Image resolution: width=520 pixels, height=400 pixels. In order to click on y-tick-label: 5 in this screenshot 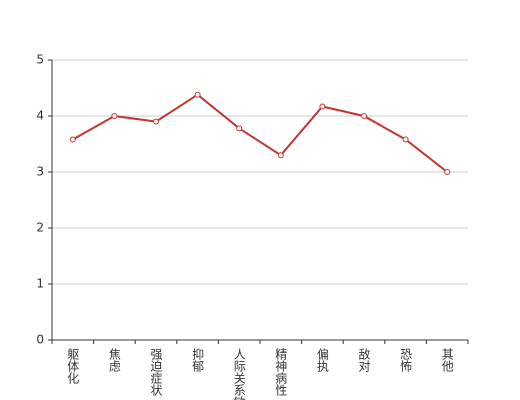, I will do `click(40, 60)`.